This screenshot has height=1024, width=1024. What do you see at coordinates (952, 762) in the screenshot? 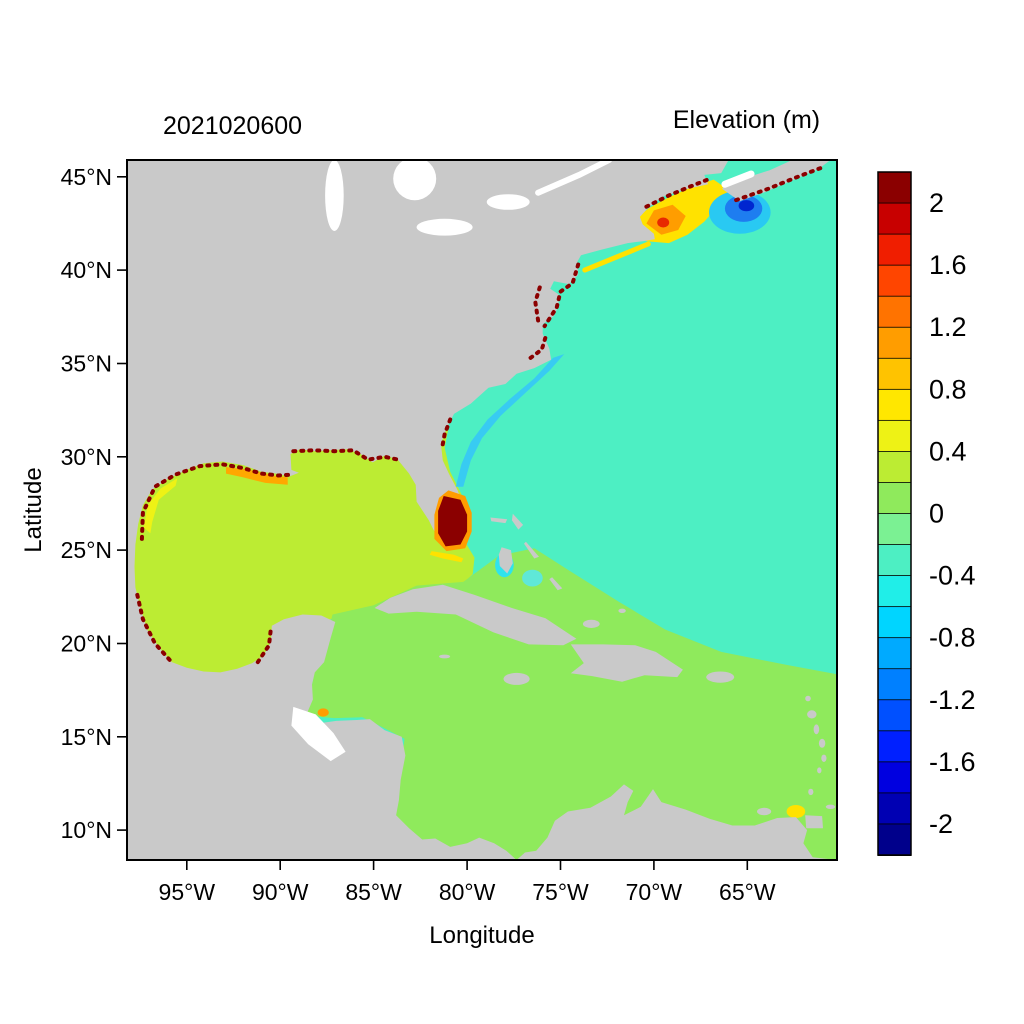
I see `colorbar-tick-label: -1.6` at bounding box center [952, 762].